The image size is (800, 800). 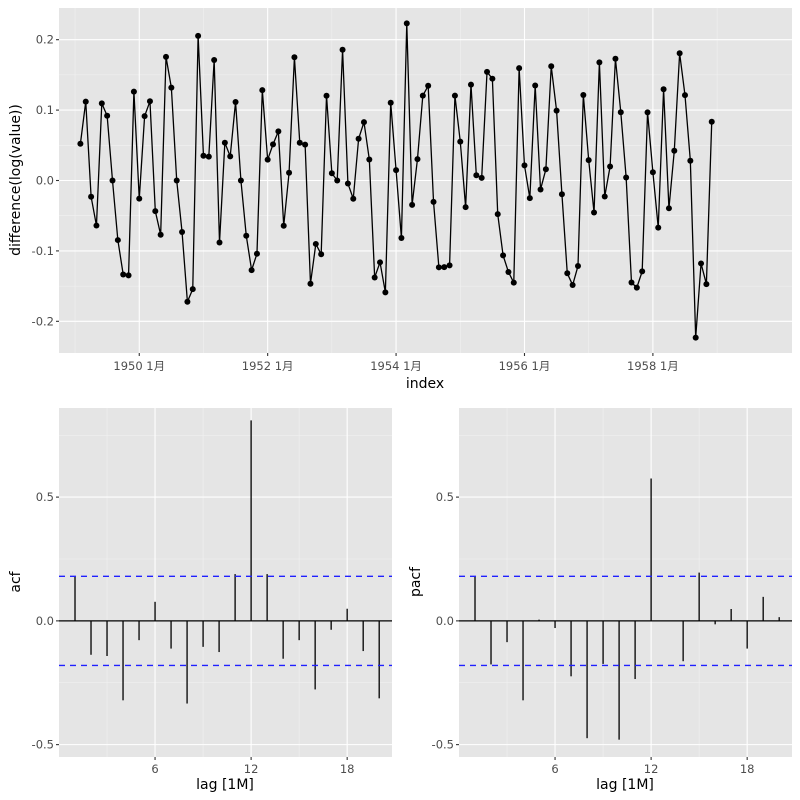 I want to click on y-tick-label: 0.0, so click(x=445, y=621).